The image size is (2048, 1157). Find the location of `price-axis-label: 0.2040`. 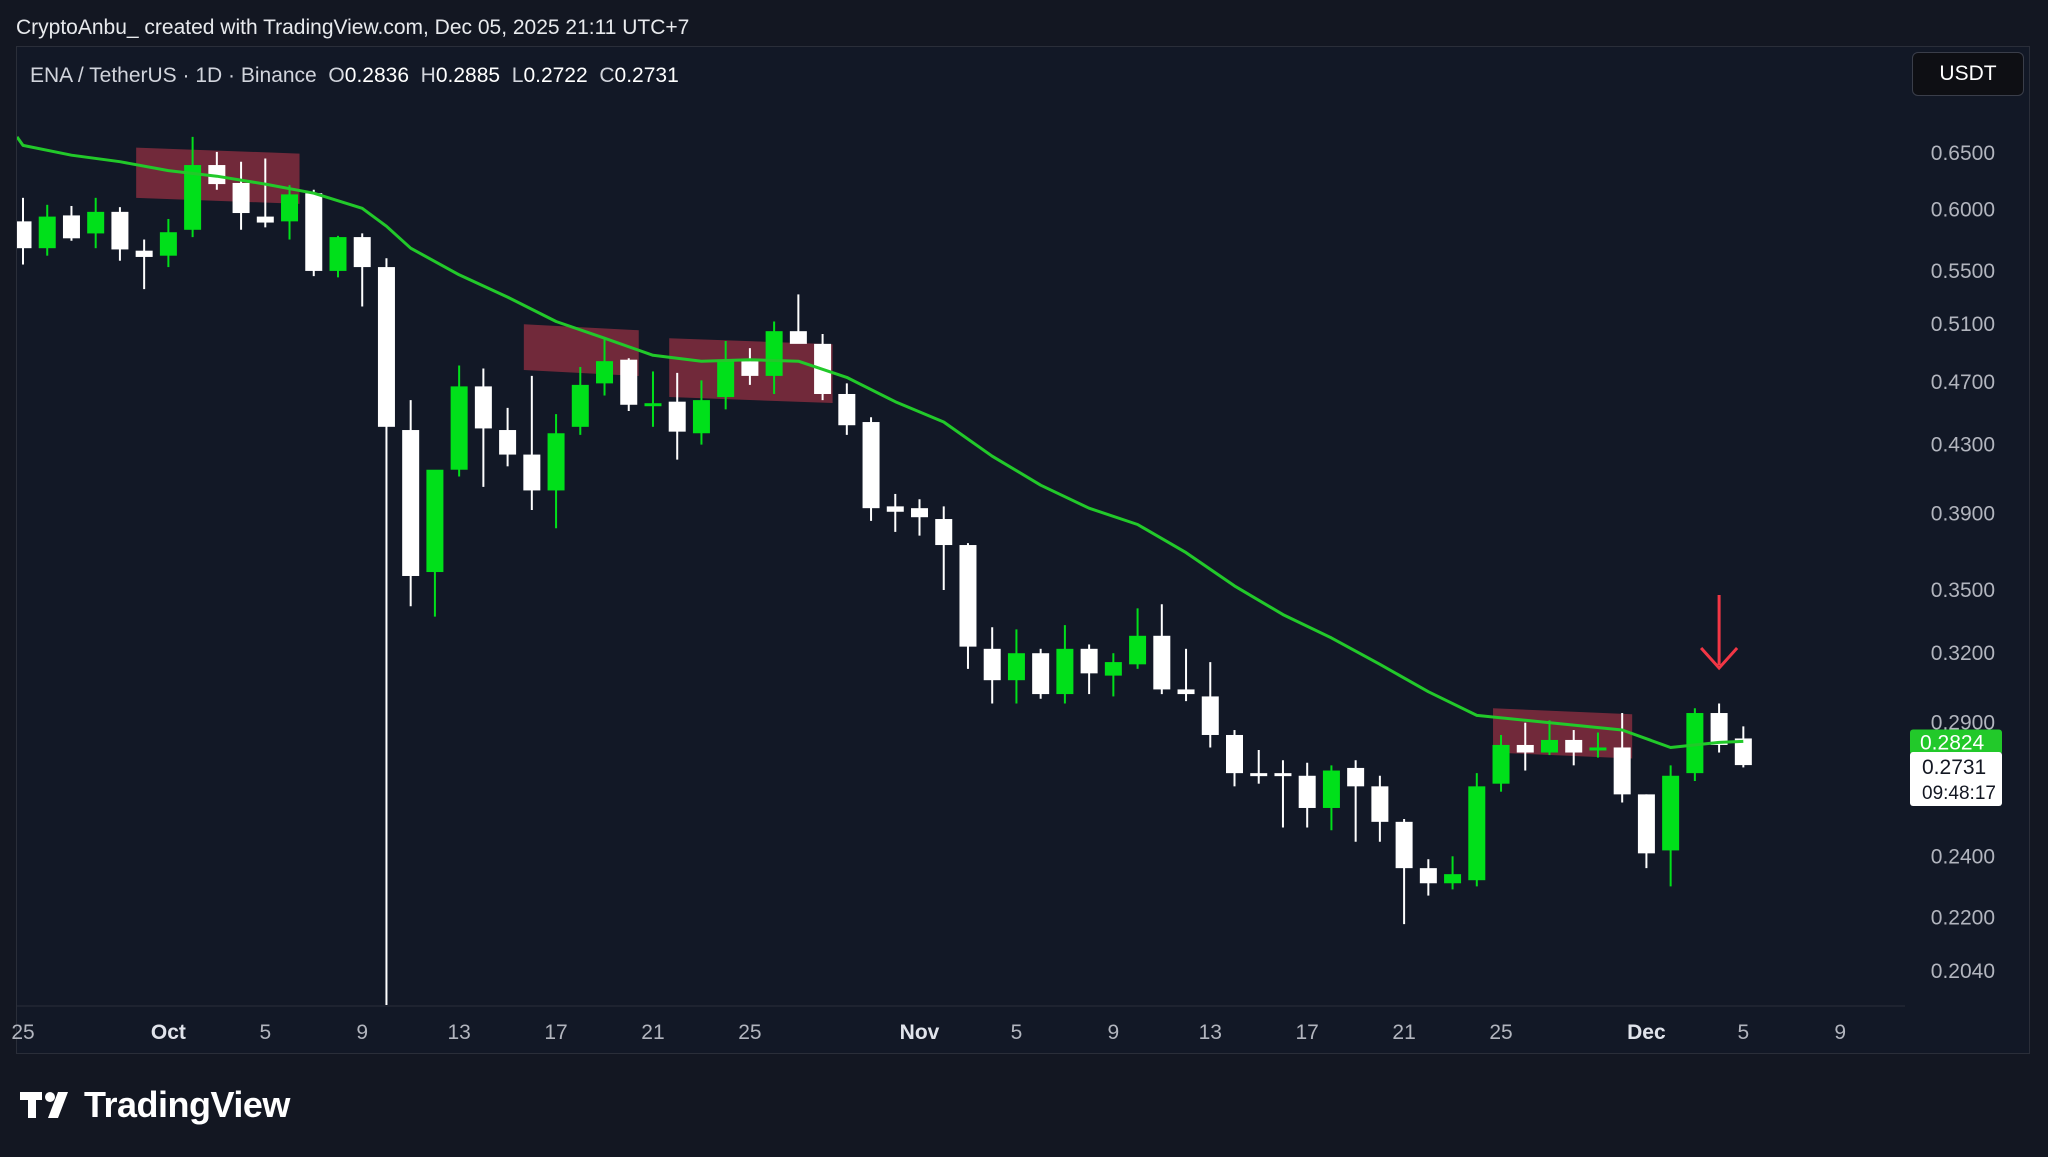

price-axis-label: 0.2040 is located at coordinates (1963, 971).